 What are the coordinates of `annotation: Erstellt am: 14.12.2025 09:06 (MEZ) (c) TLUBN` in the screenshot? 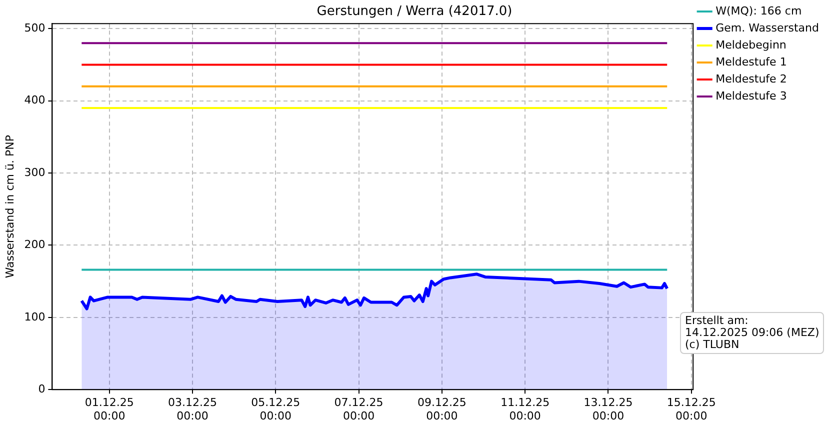 It's located at (752, 333).